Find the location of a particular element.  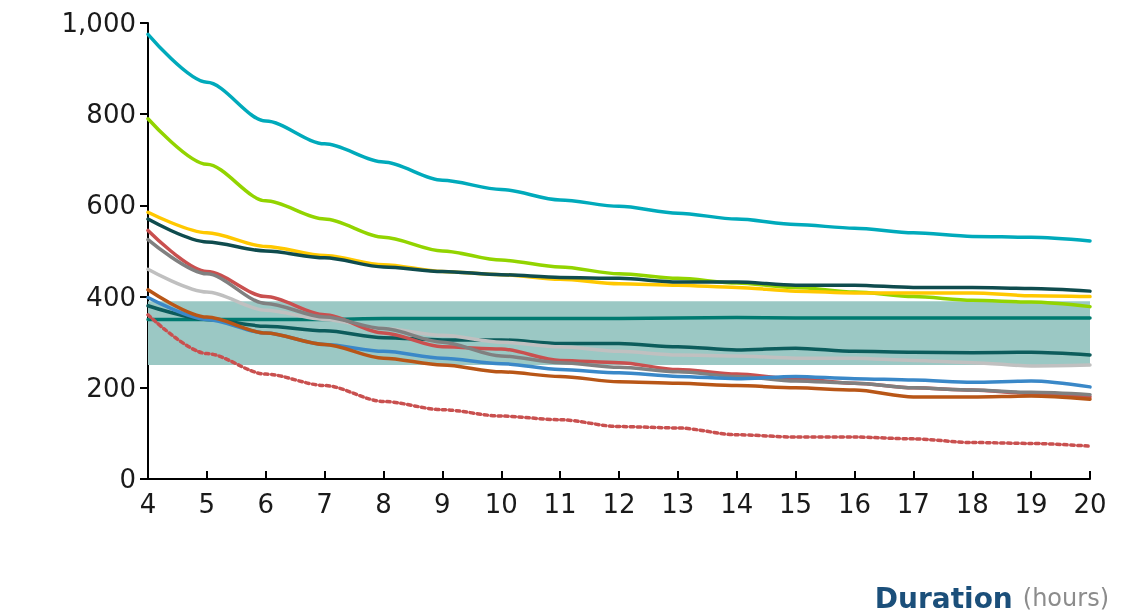

x-tick-label: 17 is located at coordinates (913, 504).